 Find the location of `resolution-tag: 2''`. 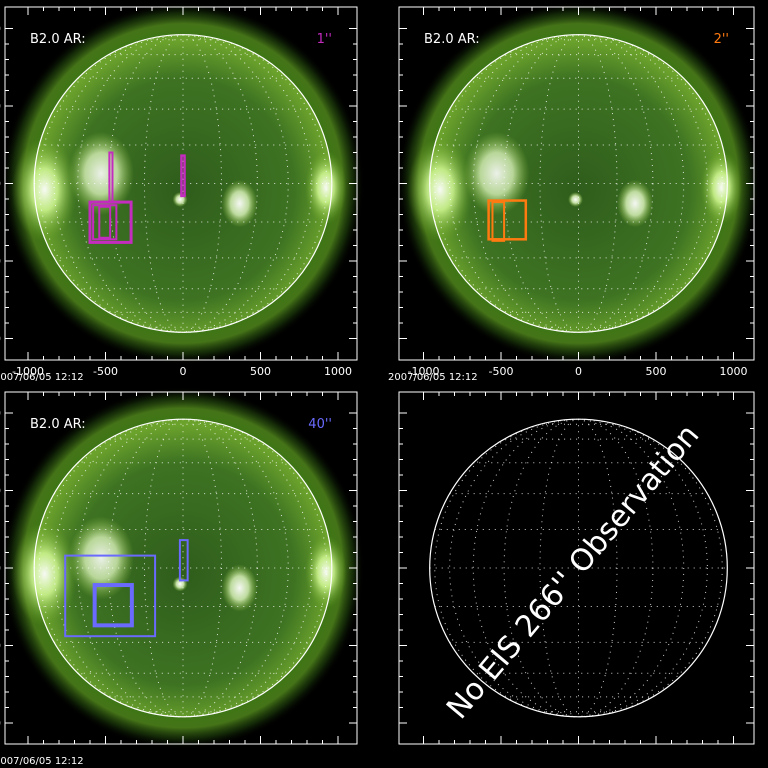

resolution-tag: 2'' is located at coordinates (721, 39).